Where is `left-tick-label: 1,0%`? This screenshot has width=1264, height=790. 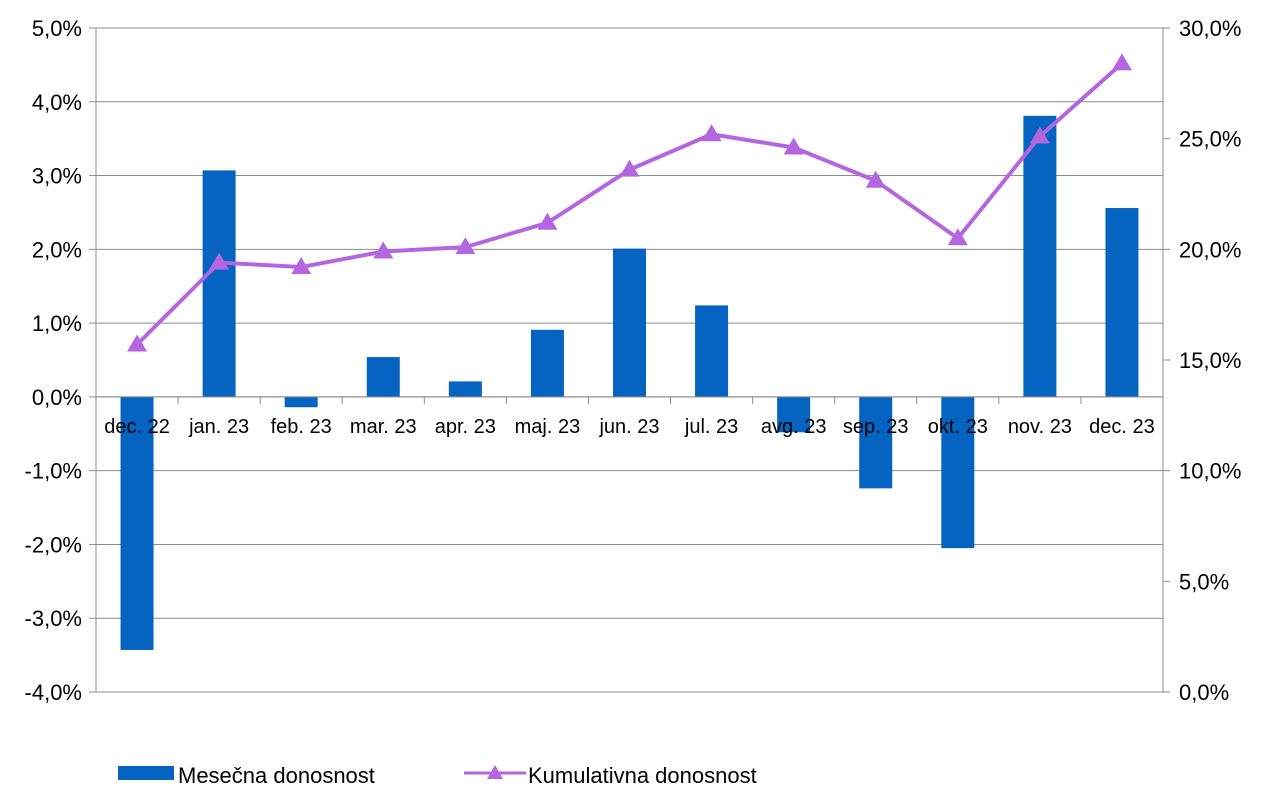
left-tick-label: 1,0% is located at coordinates (57, 323).